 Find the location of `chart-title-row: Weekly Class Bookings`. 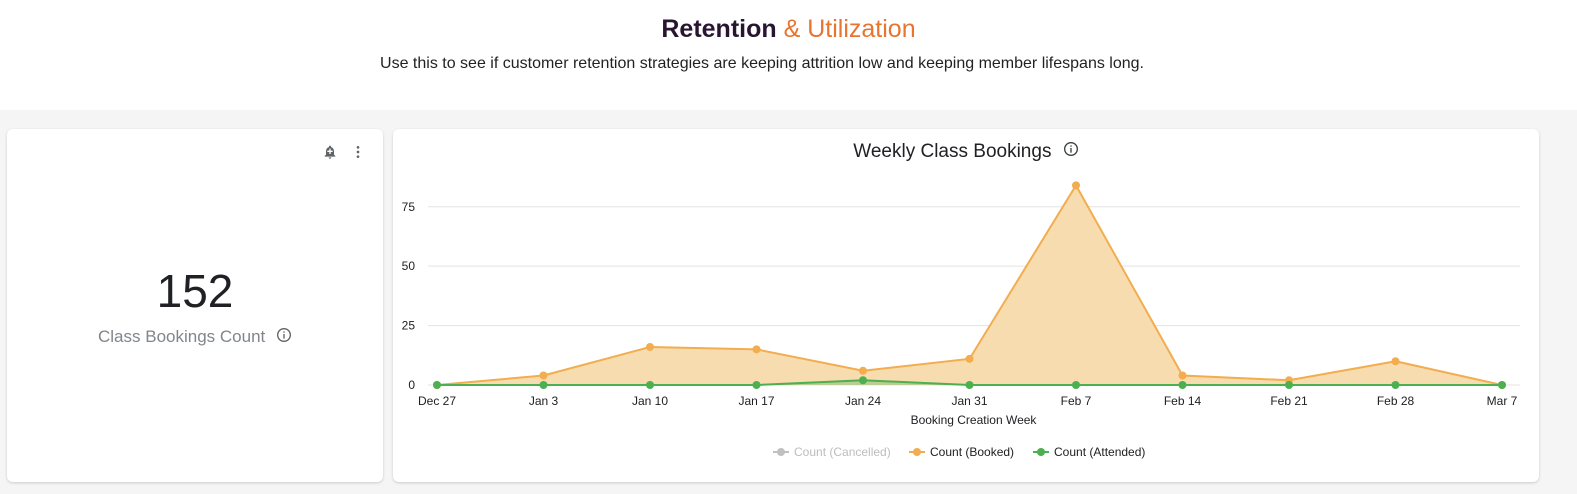

chart-title-row: Weekly Class Bookings is located at coordinates (966, 152).